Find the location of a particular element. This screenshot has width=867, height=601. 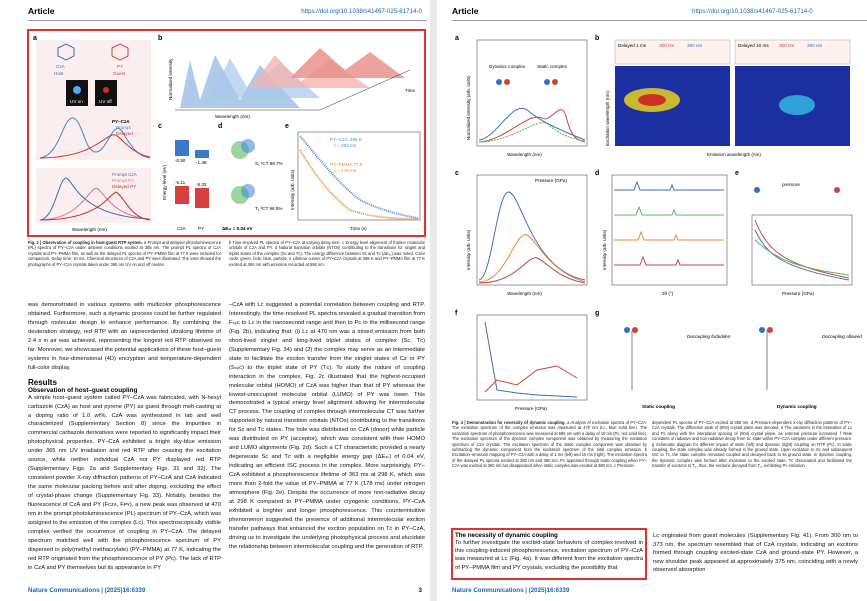

legend: Delayed PY is located at coordinates (124, 186).